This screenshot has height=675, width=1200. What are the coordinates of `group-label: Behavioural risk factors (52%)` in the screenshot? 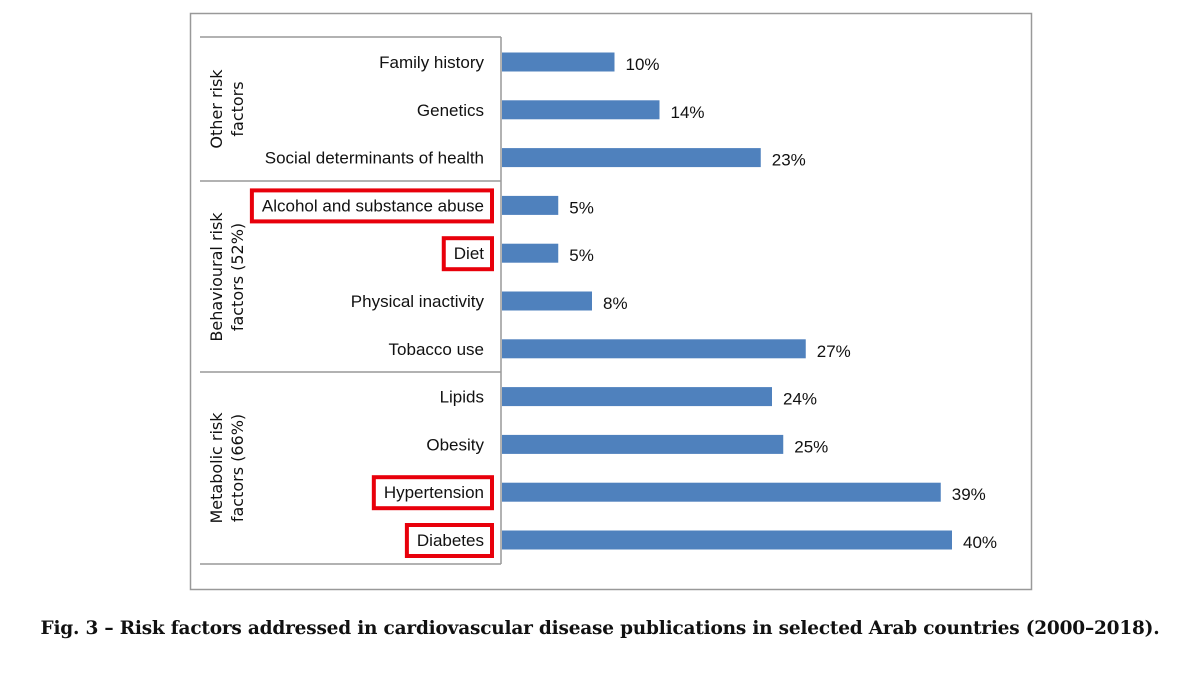 It's located at (227, 277).